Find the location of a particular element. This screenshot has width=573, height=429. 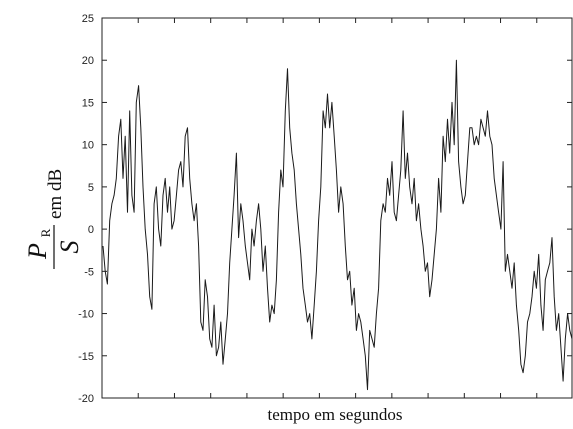

y-axis-label: P R S em dB is located at coordinates (53, 219).